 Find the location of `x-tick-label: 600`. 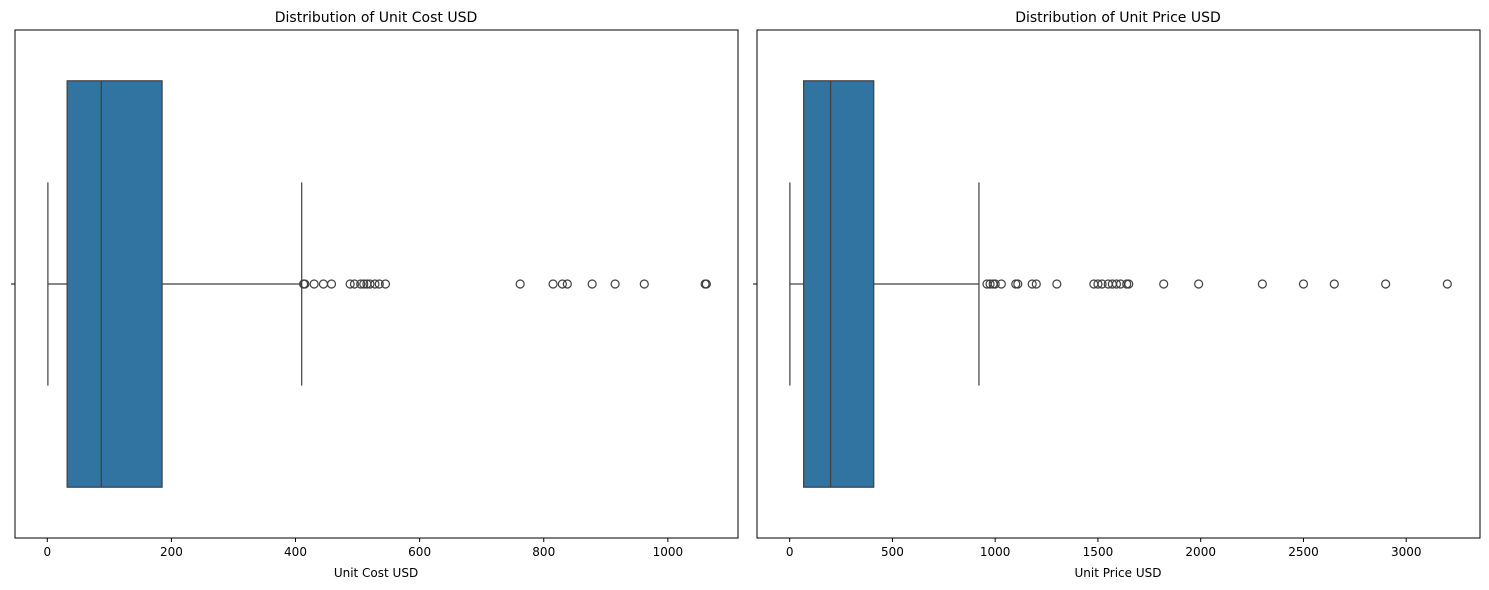

x-tick-label: 600 is located at coordinates (419, 552).